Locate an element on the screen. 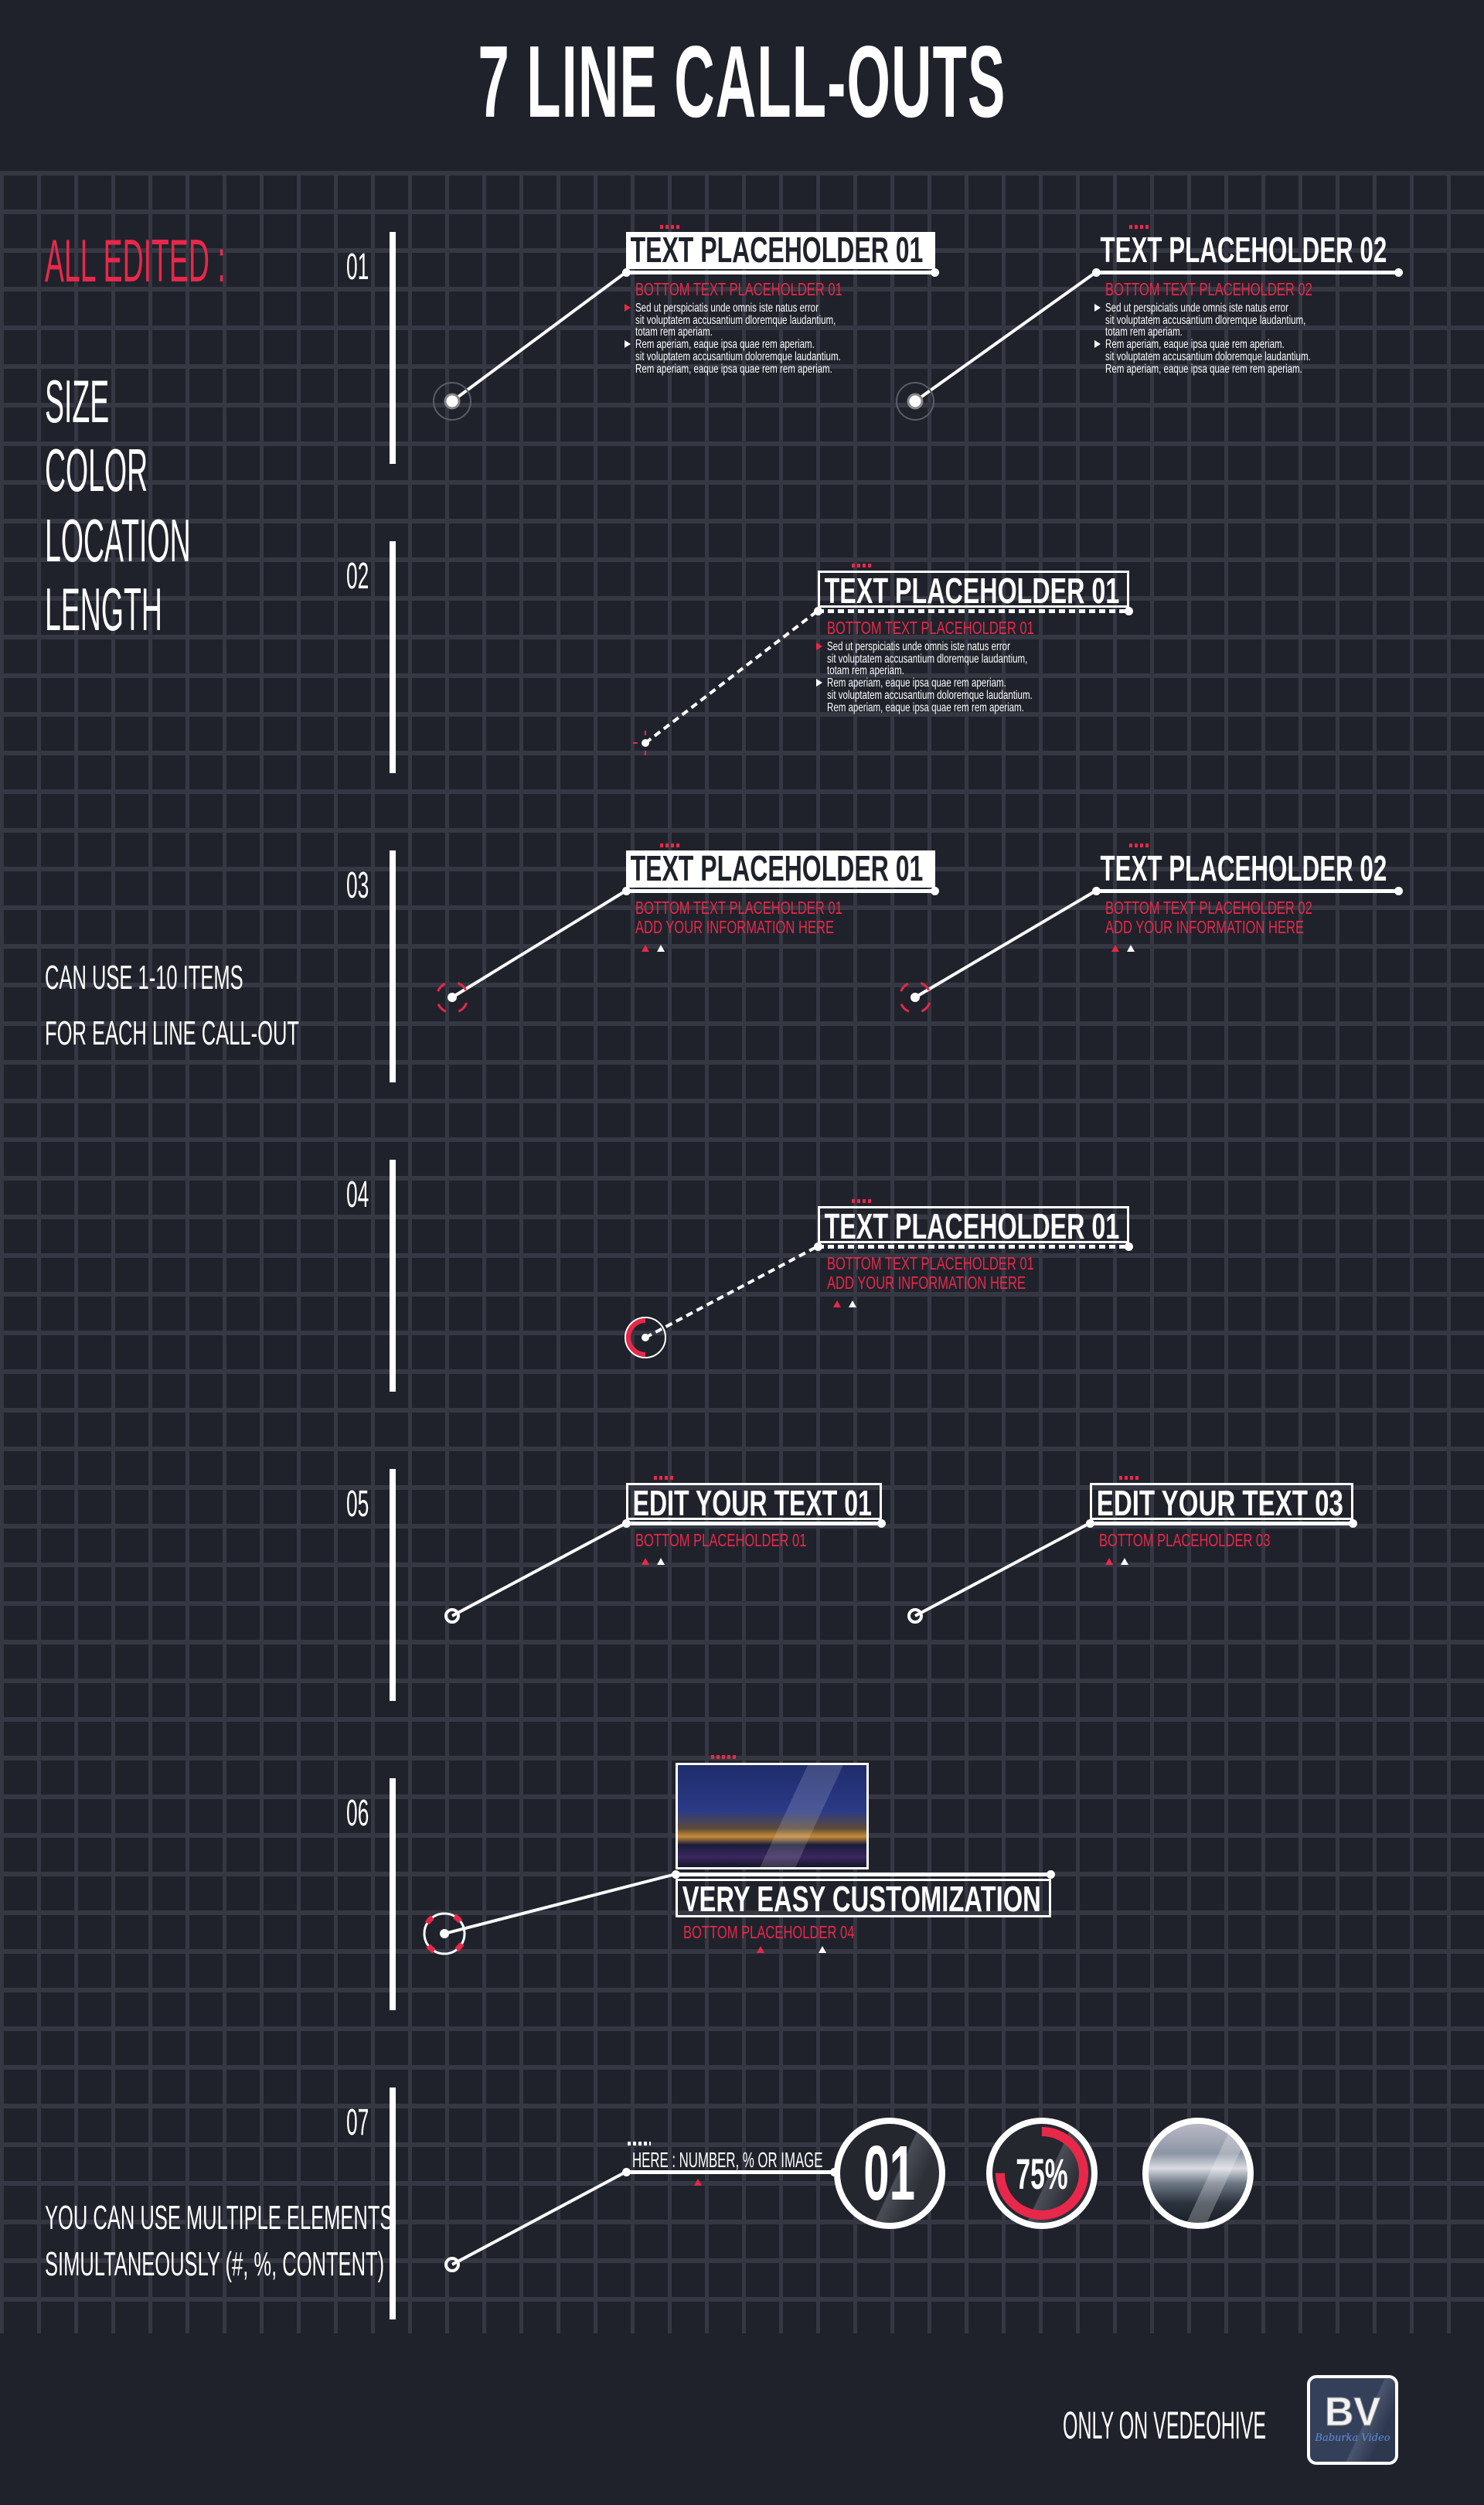 Image resolution: width=1484 pixels, height=2505 pixels. features-heading-text: ALL EDITED : is located at coordinates (135, 261).